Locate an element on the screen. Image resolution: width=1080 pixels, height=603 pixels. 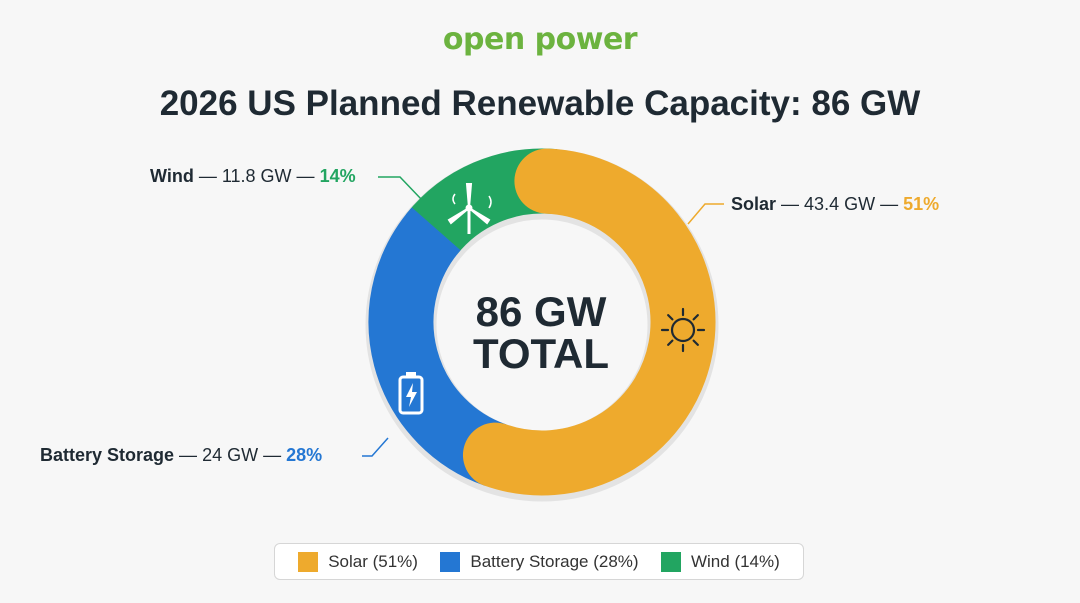
wind-label: Wind — 11.8 GW — 14% is located at coordinates (253, 176).